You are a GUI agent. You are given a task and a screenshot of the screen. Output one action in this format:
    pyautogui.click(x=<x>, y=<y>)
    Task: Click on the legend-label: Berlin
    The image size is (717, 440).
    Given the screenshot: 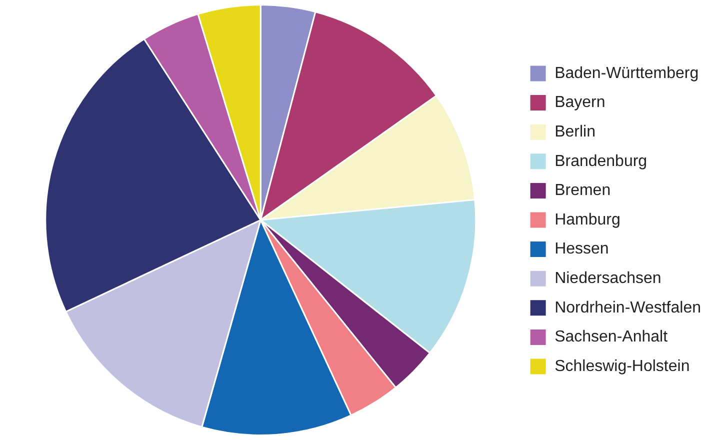 What is the action you would take?
    pyautogui.click(x=575, y=132)
    